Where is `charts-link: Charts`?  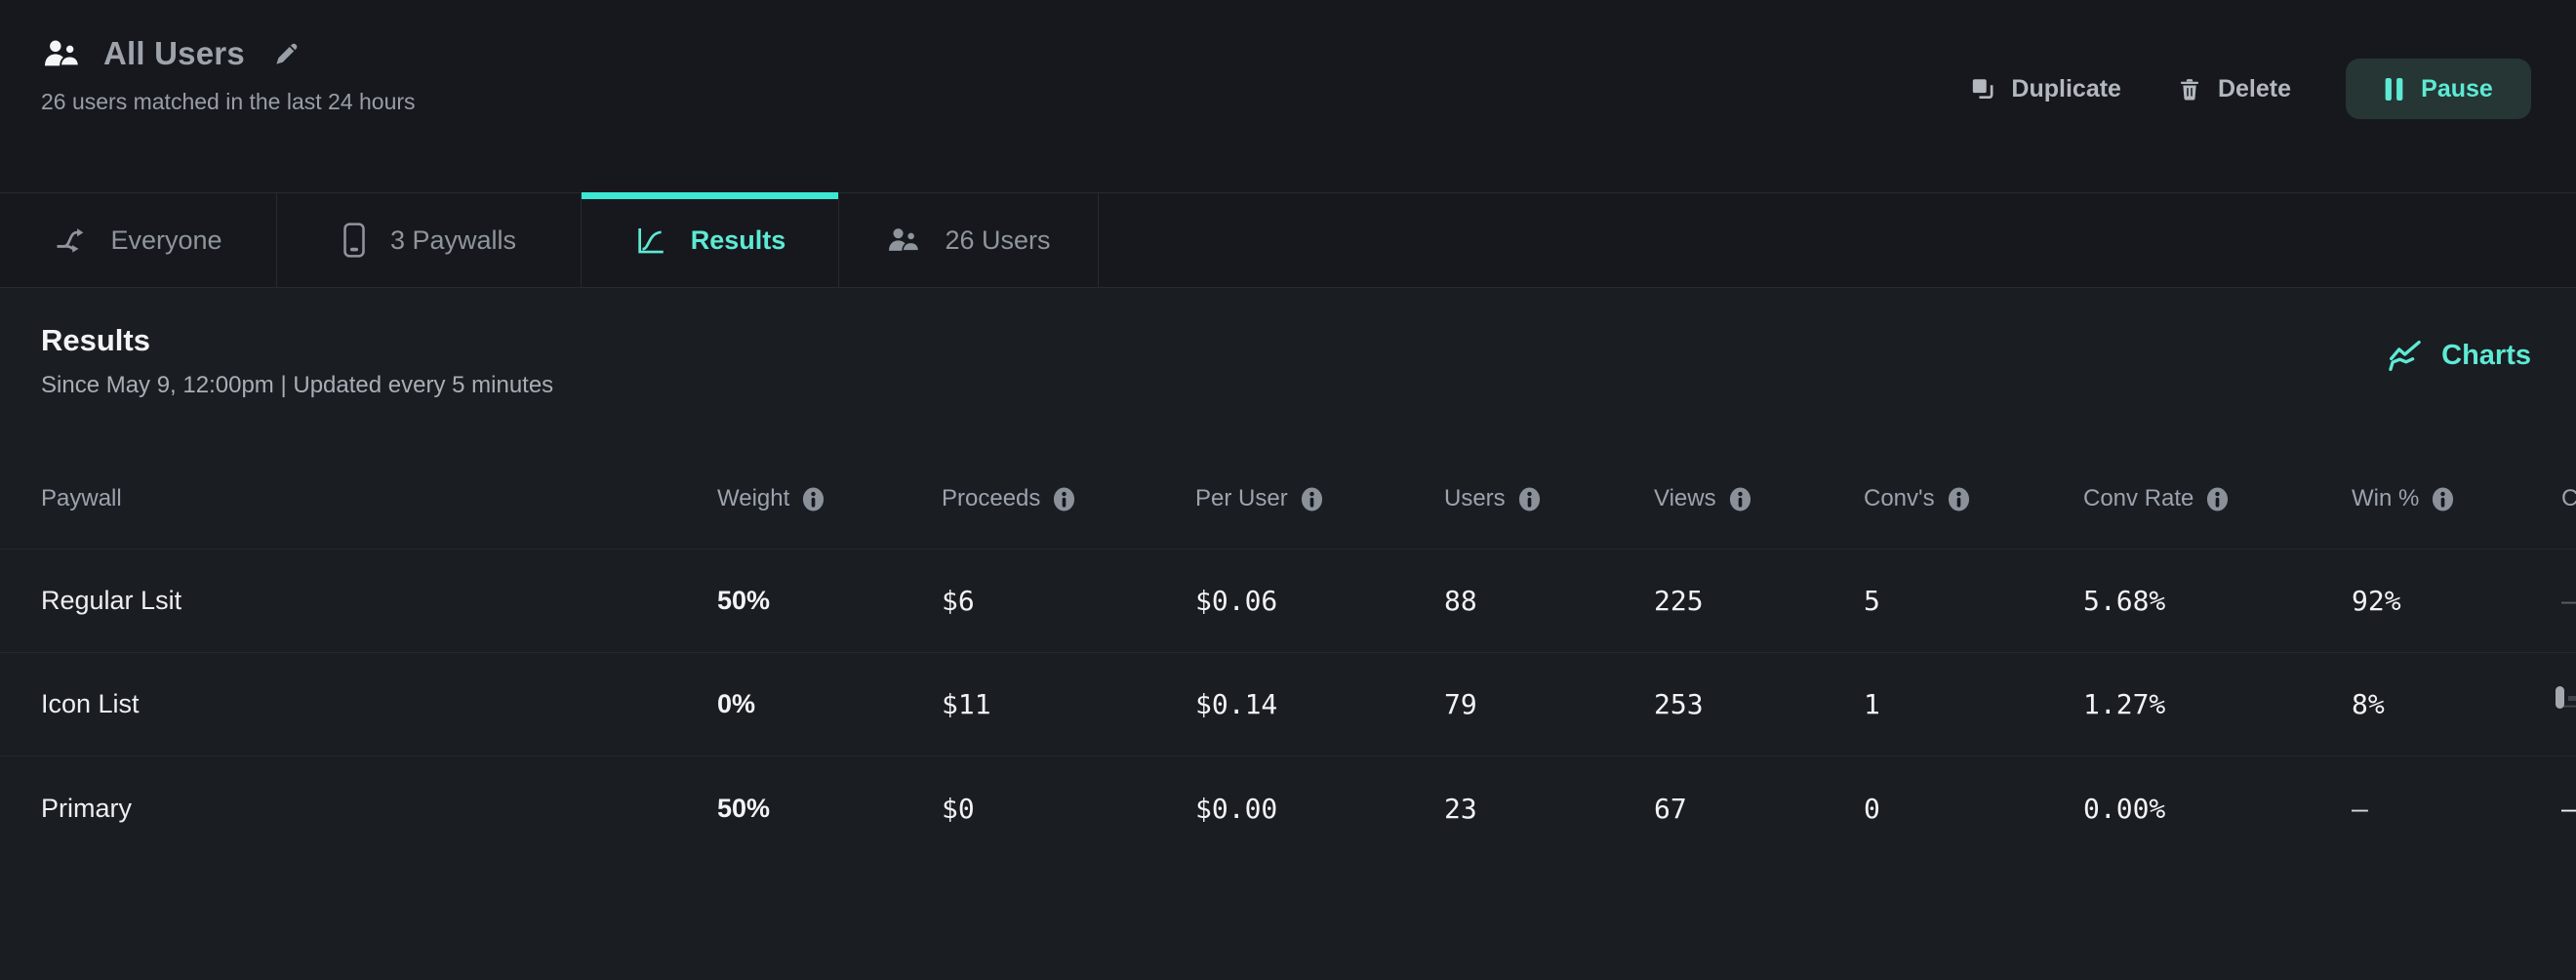
charts-link: Charts is located at coordinates (2459, 356).